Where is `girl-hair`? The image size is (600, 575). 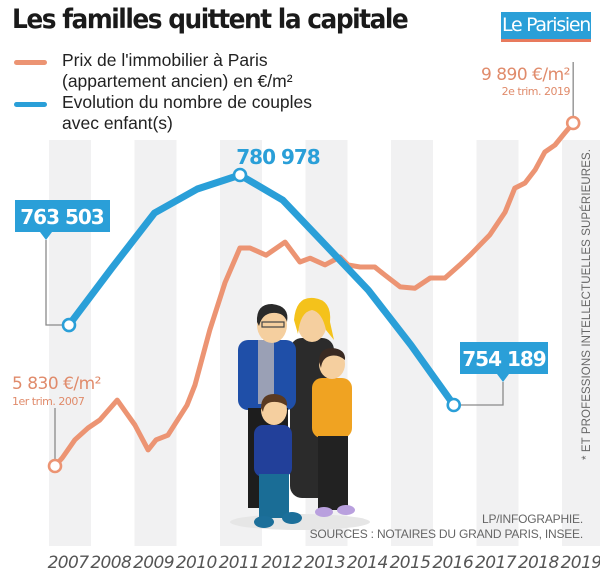
girl-hair is located at coordinates (332, 358).